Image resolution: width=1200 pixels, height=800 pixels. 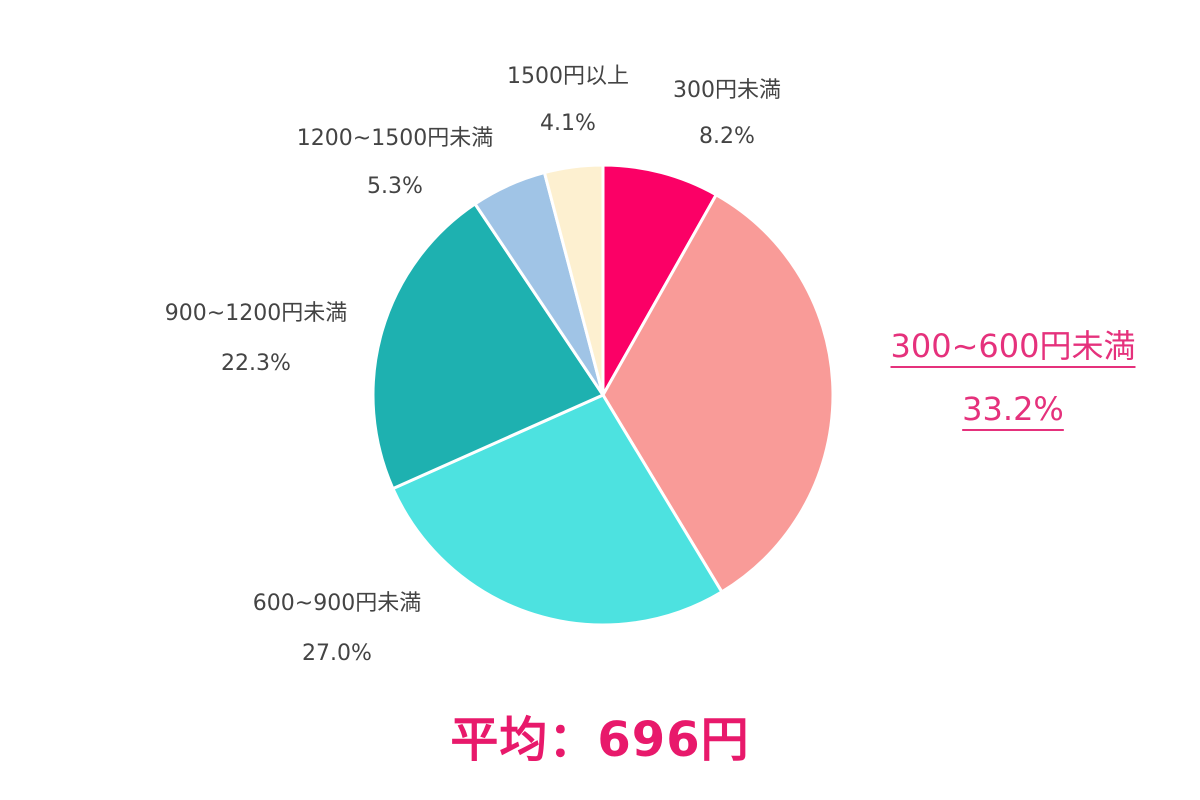 I want to click on slice-name-label: 900~1200円未満, so click(x=256, y=313).